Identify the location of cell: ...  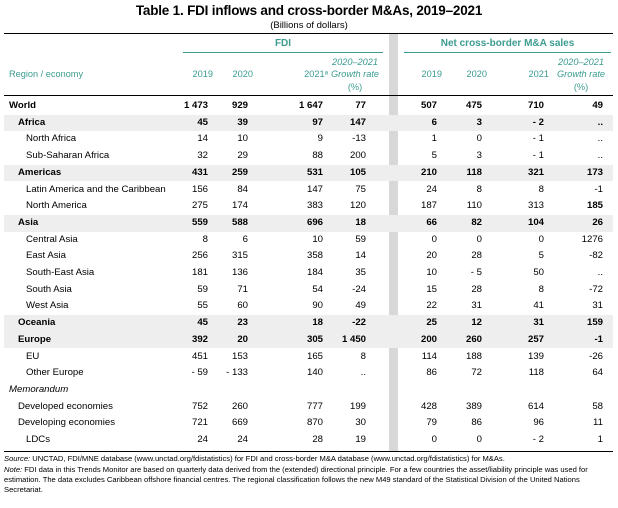
(600, 272).